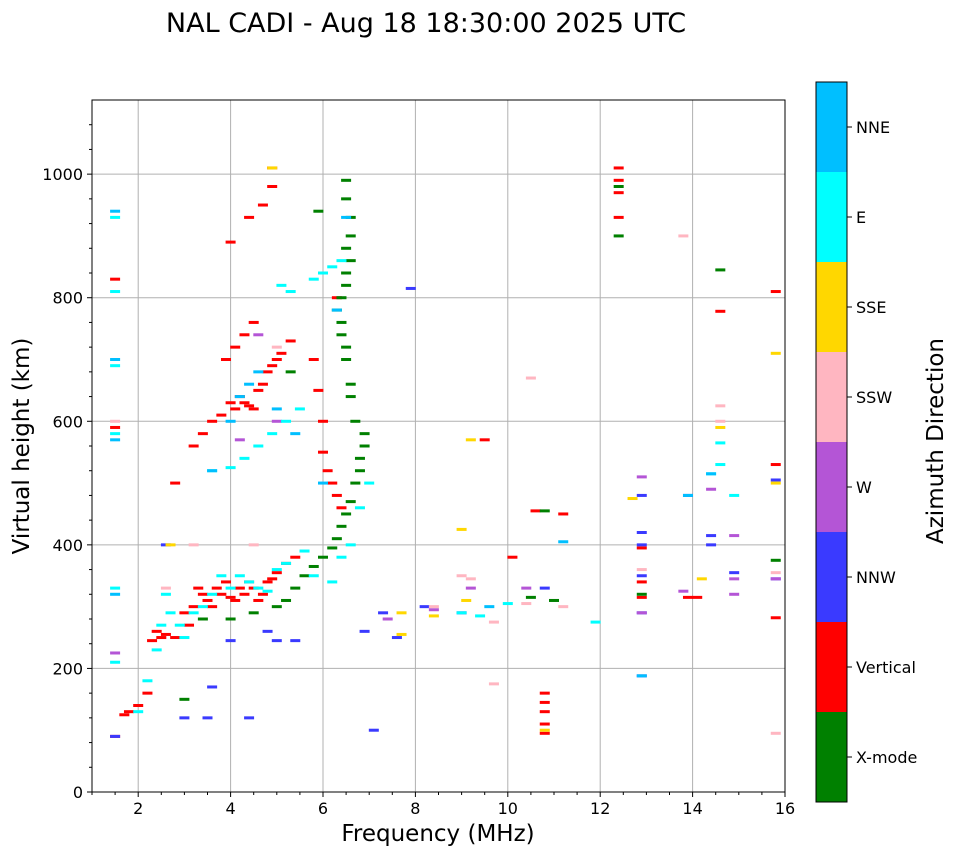  I want to click on colorbar-label-w: W, so click(864, 487).